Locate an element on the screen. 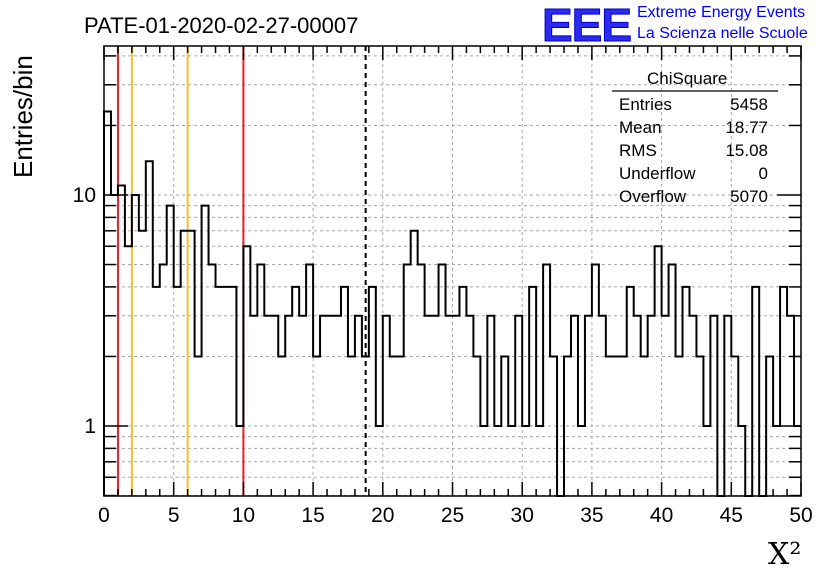  x-tick-labels: 0 5 10 15 20 25 30 35 40 45 50 is located at coordinates (455, 515).